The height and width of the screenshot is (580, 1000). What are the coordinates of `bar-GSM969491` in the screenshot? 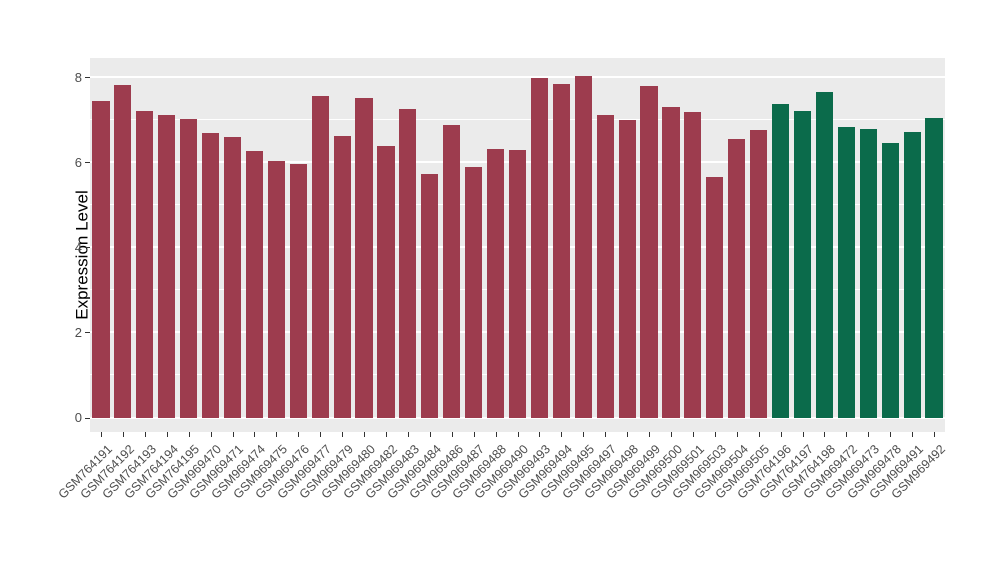 It's located at (912, 274).